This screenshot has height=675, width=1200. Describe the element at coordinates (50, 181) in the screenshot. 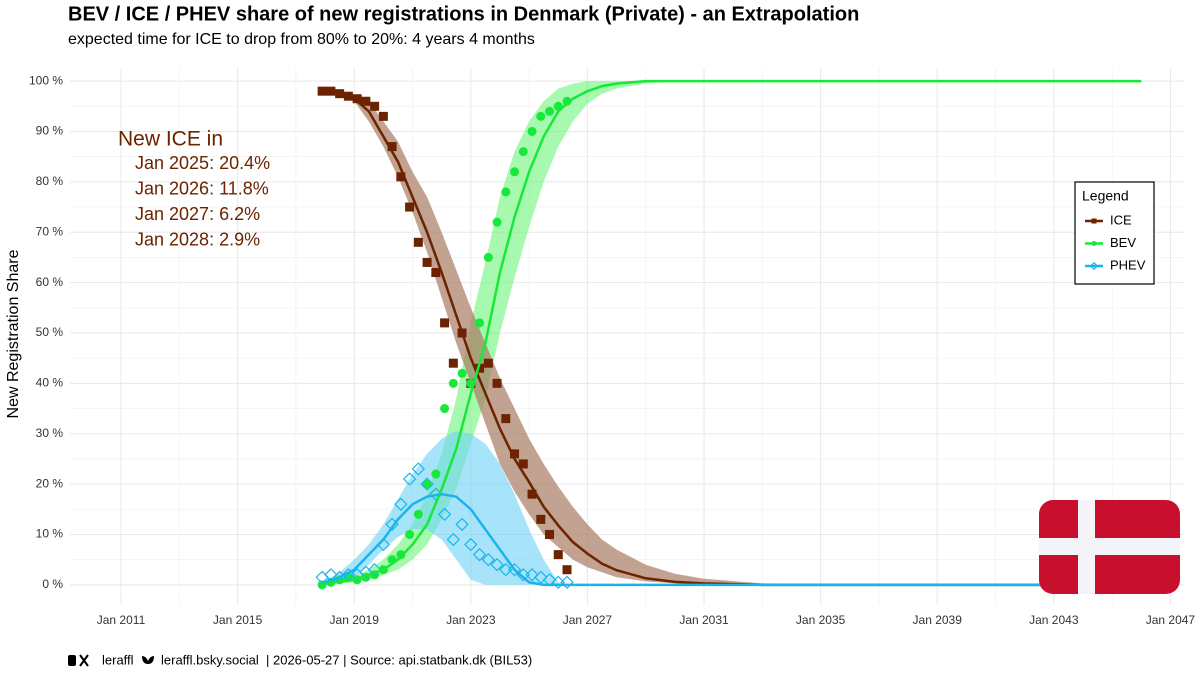

I see `y-tick-label: 80 %` at that location.